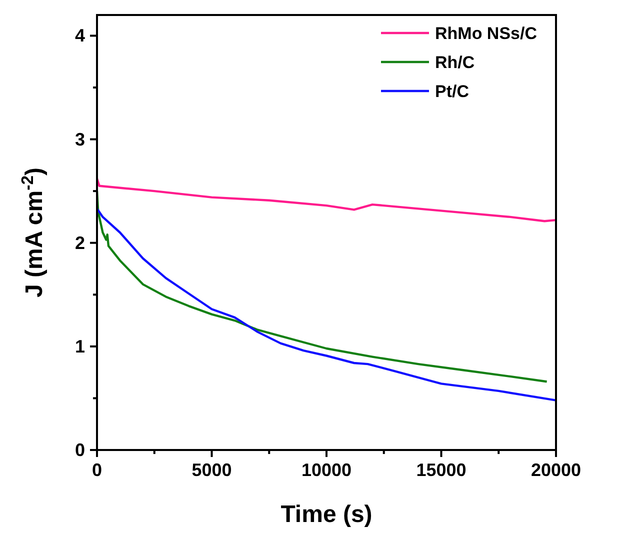 The height and width of the screenshot is (542, 621). Describe the element at coordinates (212, 470) in the screenshot. I see `x-tick-label: 5000` at that location.